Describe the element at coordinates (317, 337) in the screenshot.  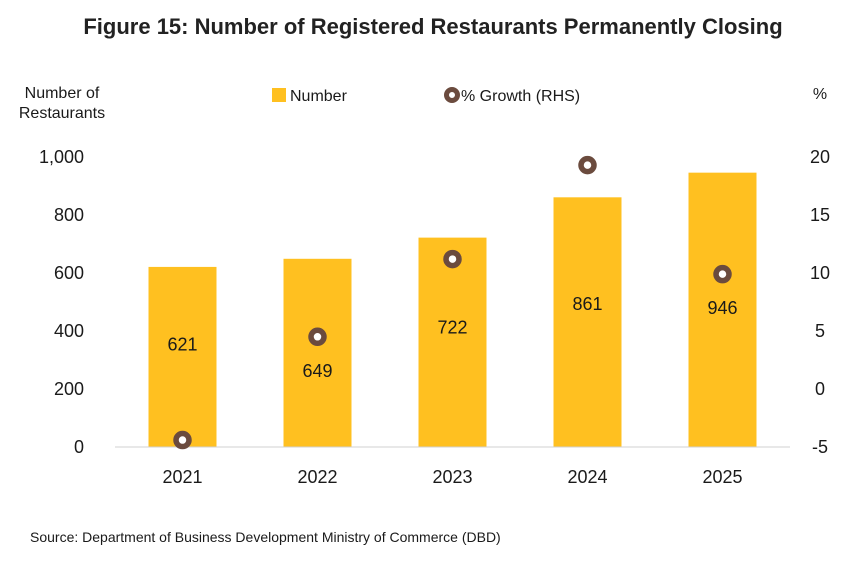
I see `growth-marker-2022` at that location.